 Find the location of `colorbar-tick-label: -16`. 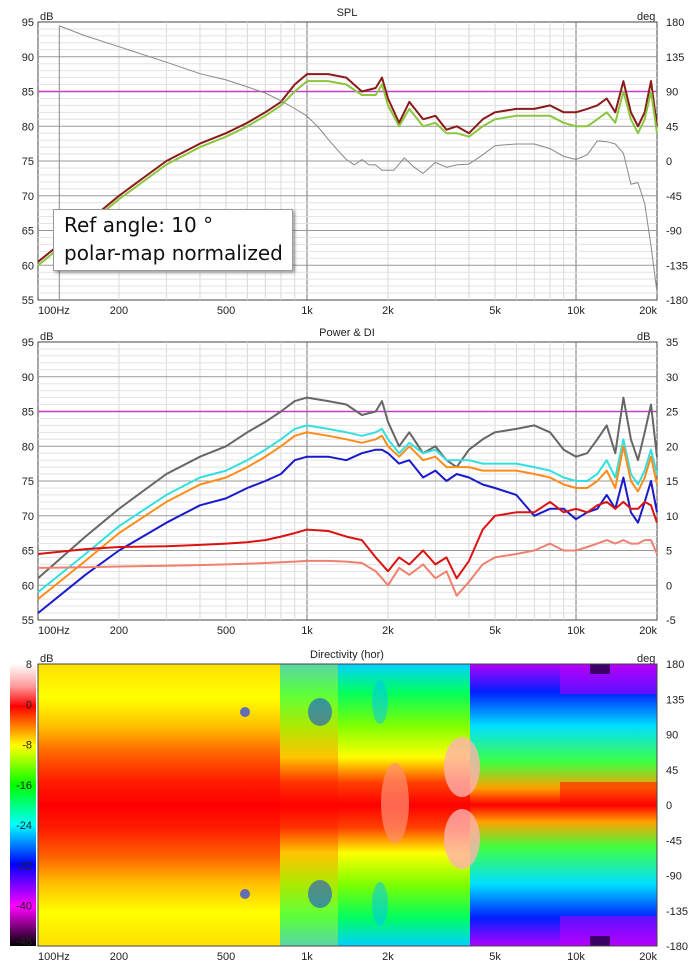

colorbar-tick-label: -16 is located at coordinates (24, 786).